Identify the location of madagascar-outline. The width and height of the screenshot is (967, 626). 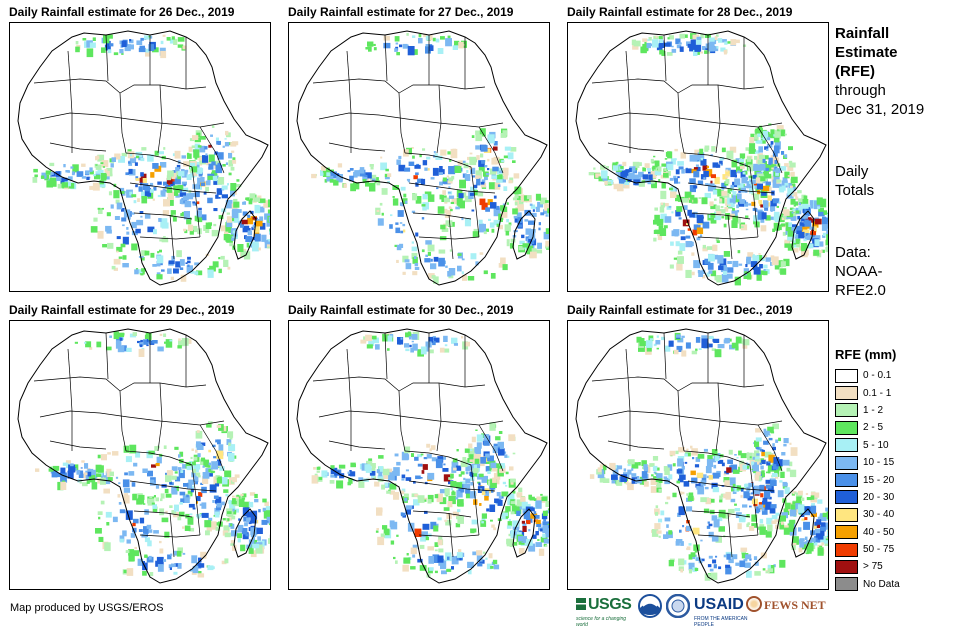
(524, 235).